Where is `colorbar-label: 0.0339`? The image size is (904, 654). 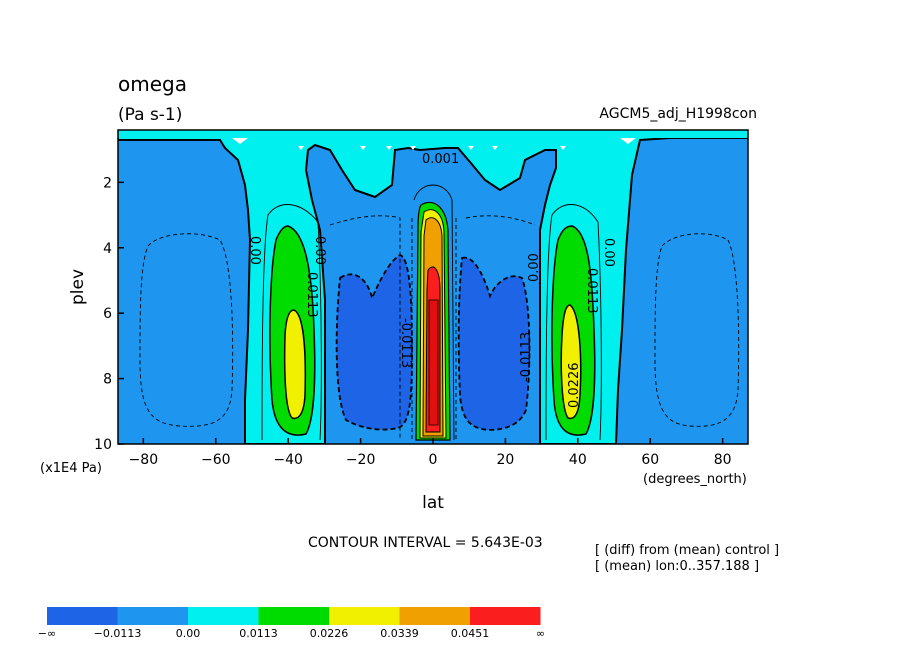
colorbar-label: 0.0339 is located at coordinates (399, 633).